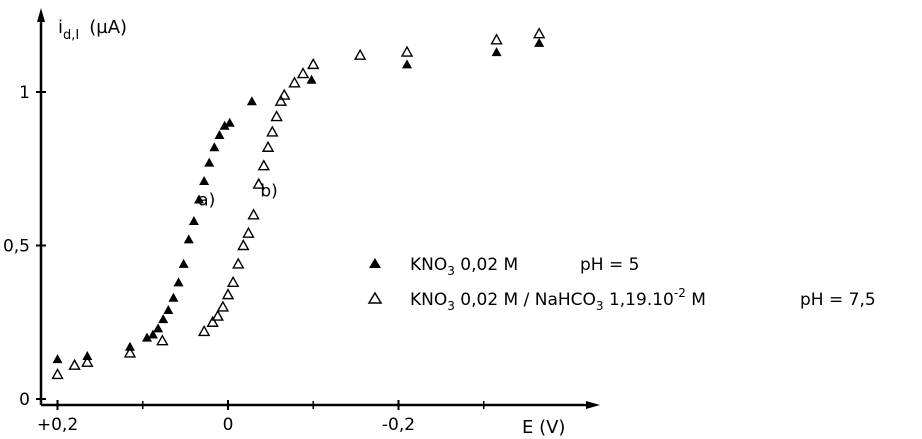 The image size is (922, 439). I want to click on y-tick-label-1: 0,5, so click(16, 247).